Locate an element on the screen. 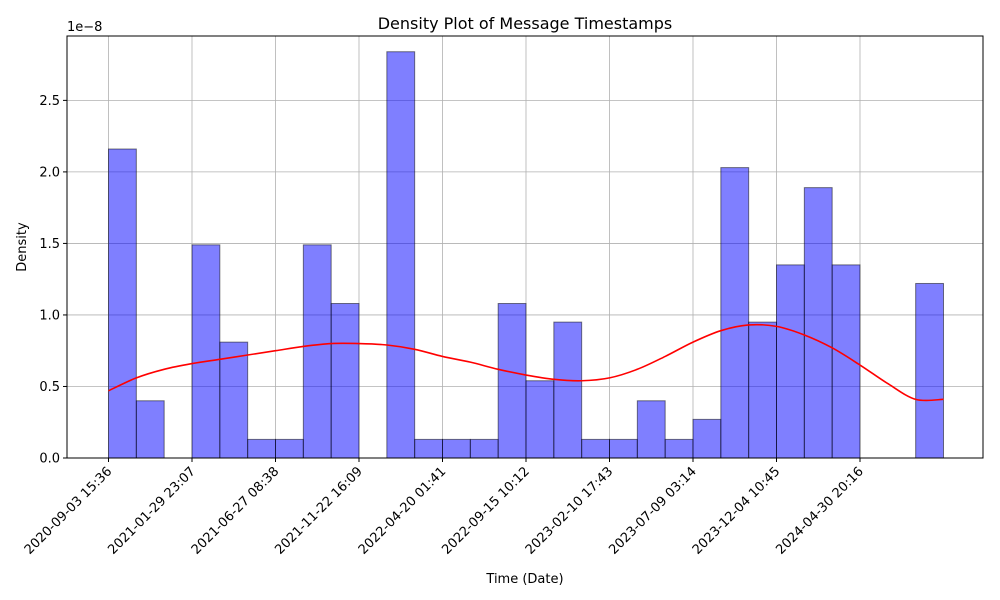  x-tick-label: 2024-04-30 20:16 is located at coordinates (819, 510).